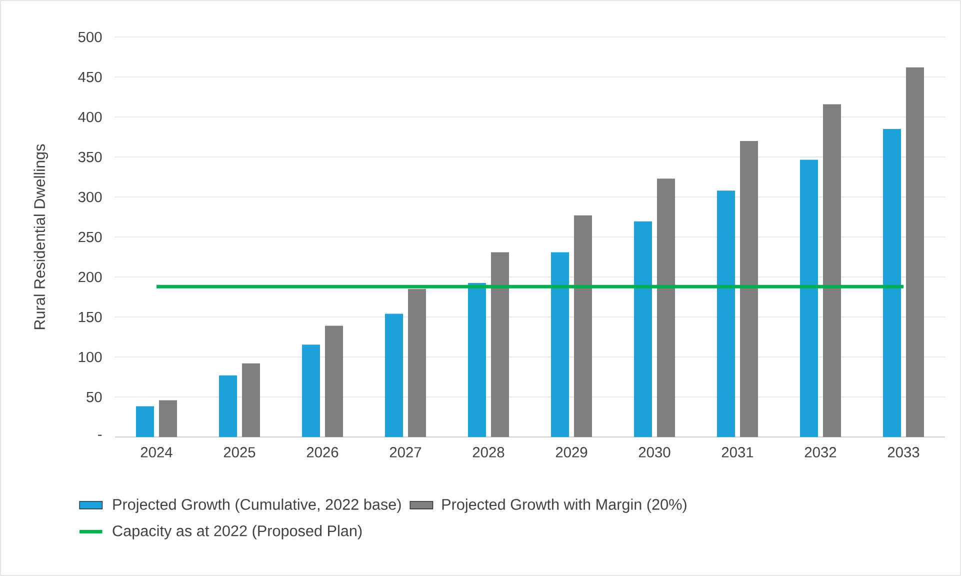 This screenshot has height=576, width=961. What do you see at coordinates (820, 452) in the screenshot?
I see `x-tick-label: 2032` at bounding box center [820, 452].